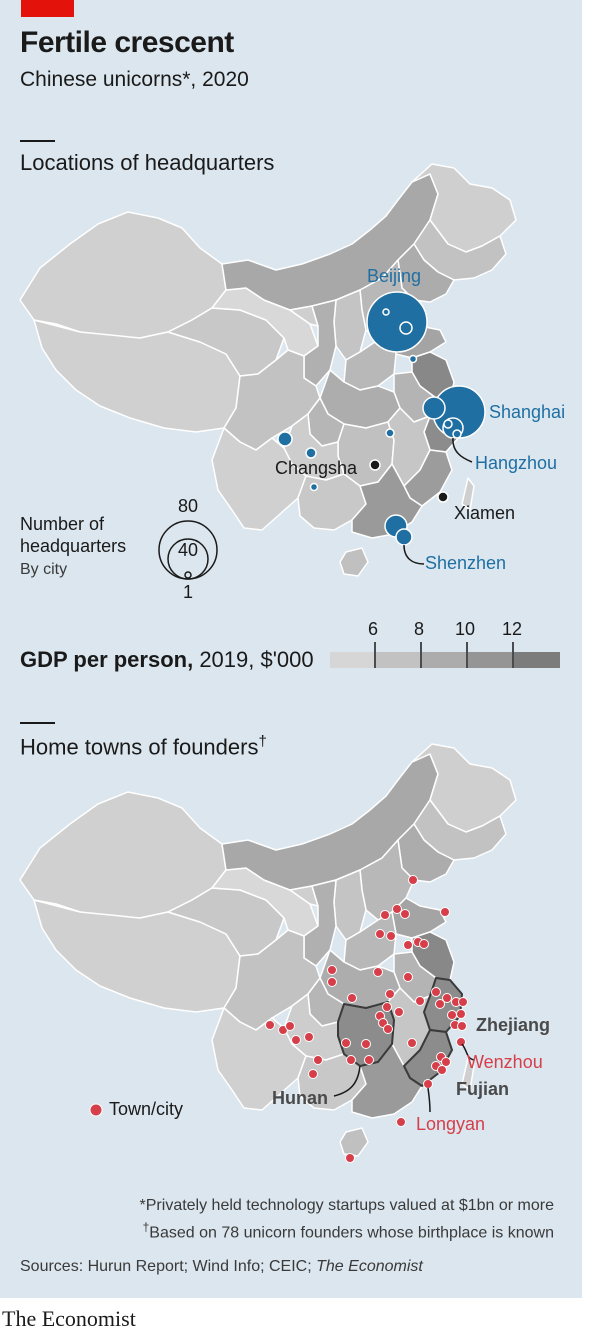 This screenshot has height=1335, width=608. Describe the element at coordinates (96, 1110) in the screenshot. I see `legend-town-dot` at that location.